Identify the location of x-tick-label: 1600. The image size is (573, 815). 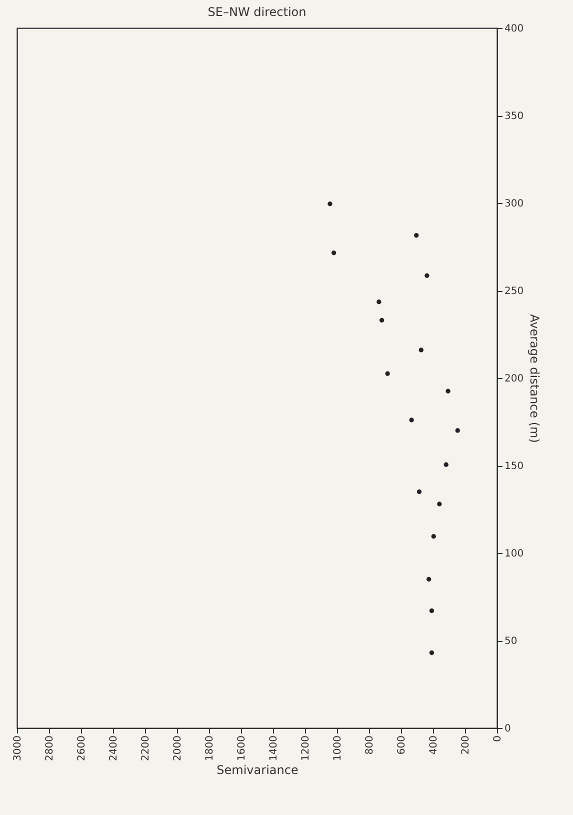
(242, 748).